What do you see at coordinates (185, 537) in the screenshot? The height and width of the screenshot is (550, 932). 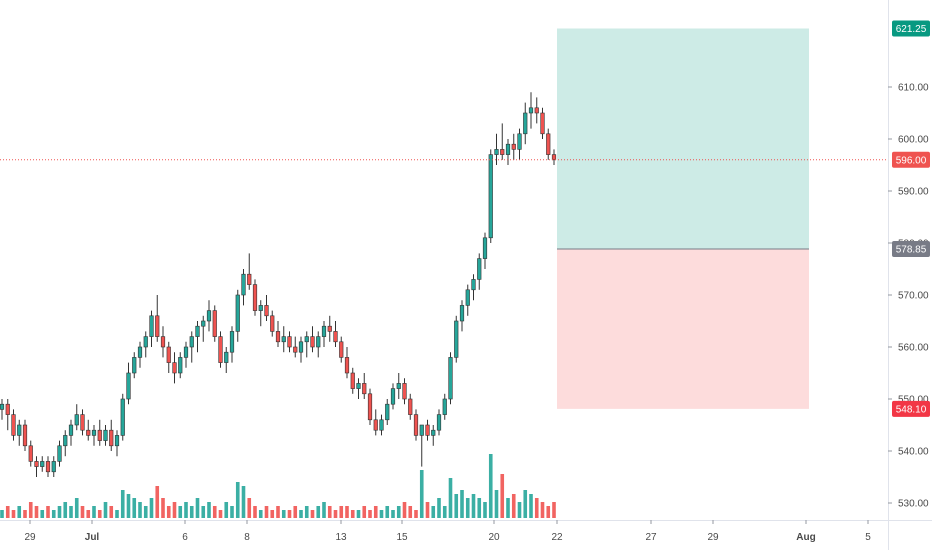 I see `x-tick-label: 6` at bounding box center [185, 537].